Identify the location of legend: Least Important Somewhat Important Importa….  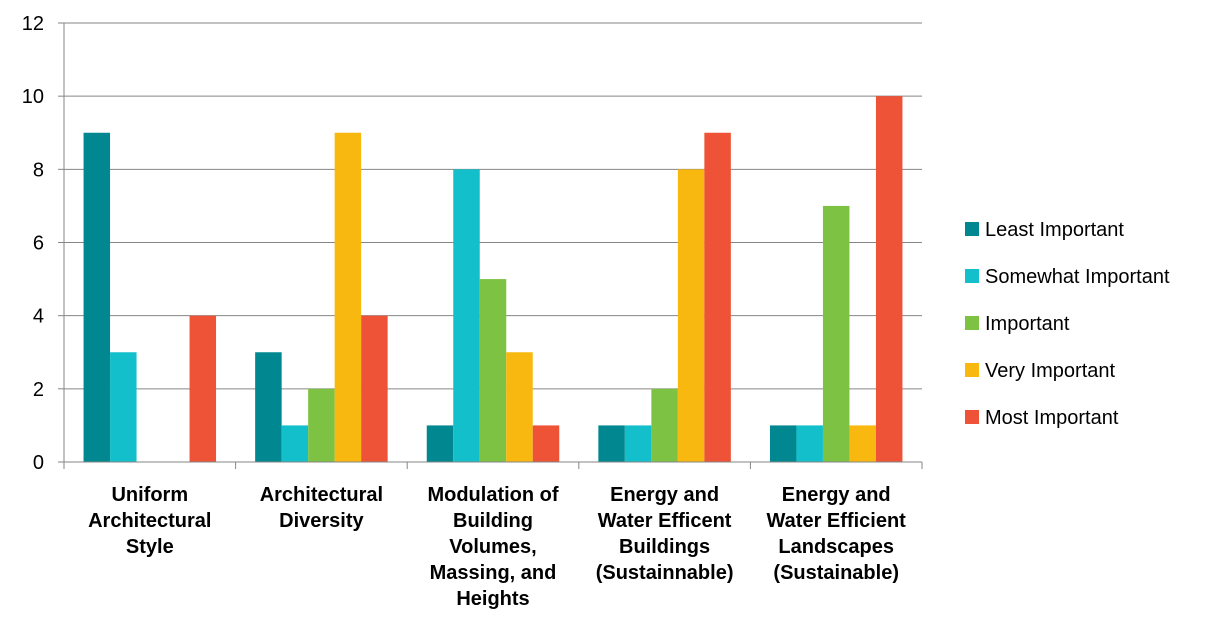
(1067, 324).